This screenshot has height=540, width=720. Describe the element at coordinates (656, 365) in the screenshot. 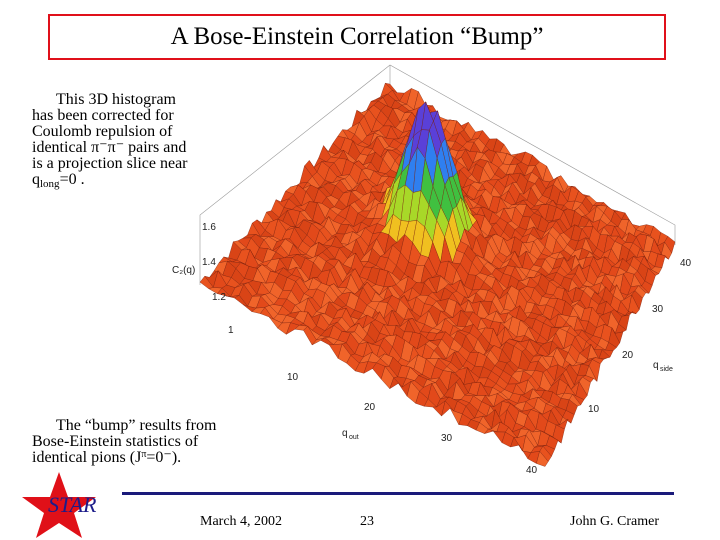

I see `y-axis-label-q: q` at that location.